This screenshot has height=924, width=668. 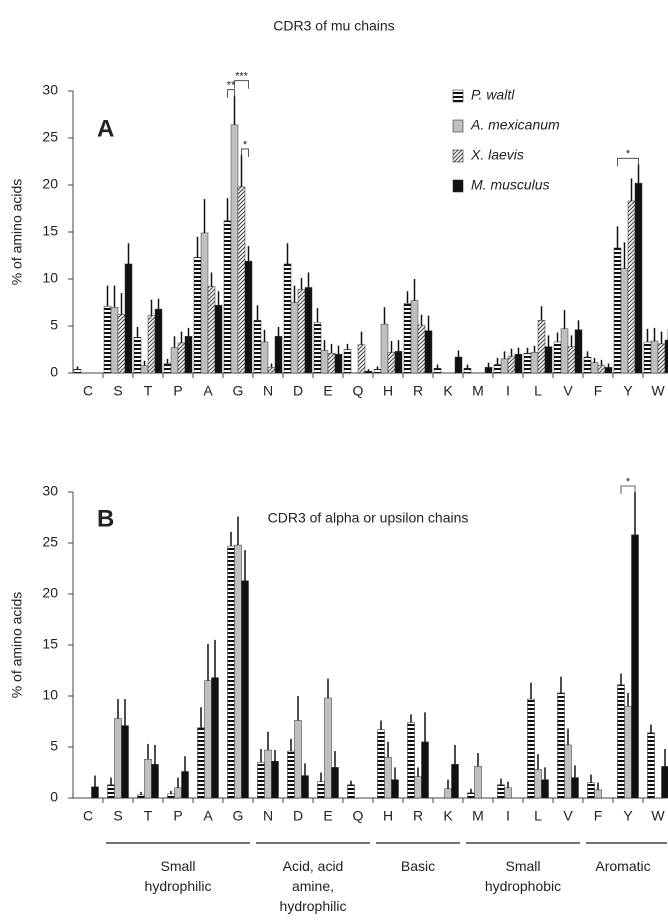 What do you see at coordinates (117, 816) in the screenshot?
I see `x-tick-label: S` at bounding box center [117, 816].